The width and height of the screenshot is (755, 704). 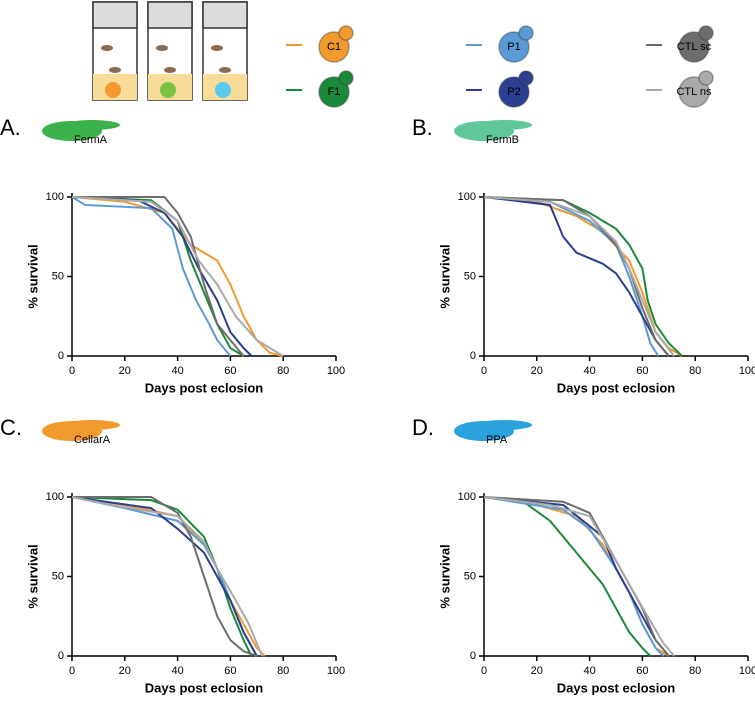 I want to click on legend-label: F1, so click(x=334, y=92).